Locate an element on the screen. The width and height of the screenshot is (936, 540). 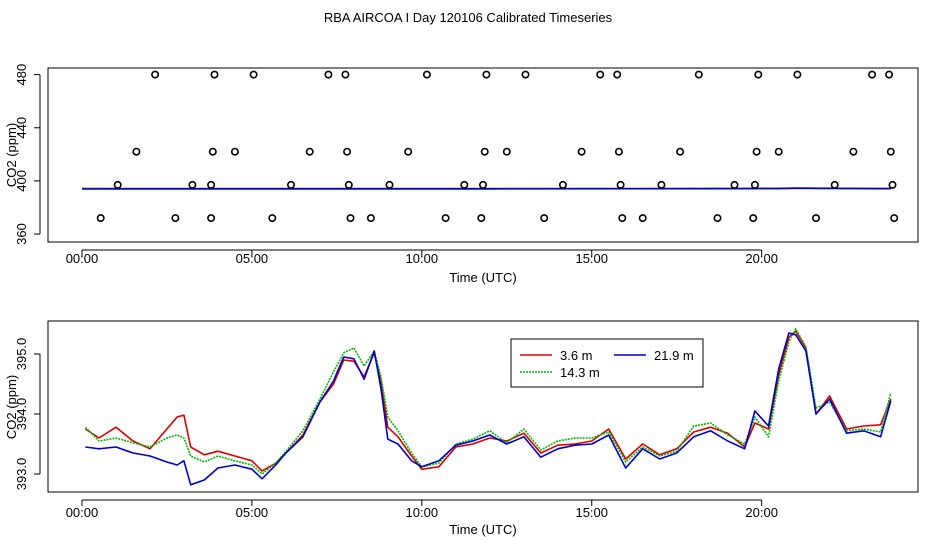
legend-box is located at coordinates (607, 363).